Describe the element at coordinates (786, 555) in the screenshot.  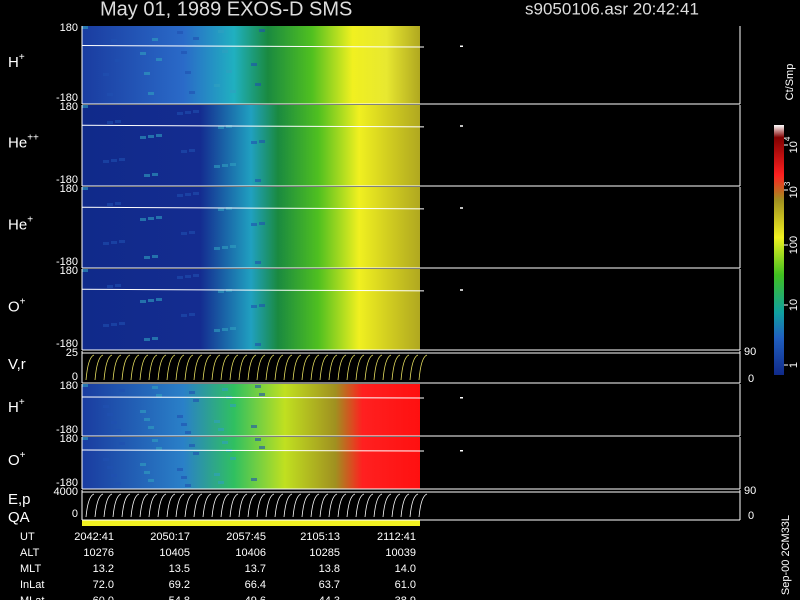
I see `footer: Sep-00 2CM33L` at that location.